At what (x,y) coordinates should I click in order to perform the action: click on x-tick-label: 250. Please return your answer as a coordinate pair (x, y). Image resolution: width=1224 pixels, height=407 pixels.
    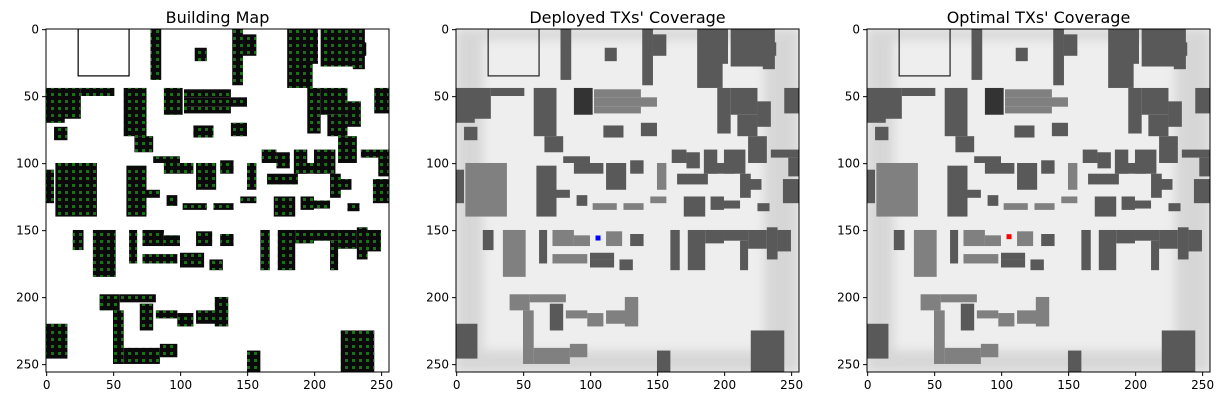
    Looking at the image, I should click on (1202, 385).